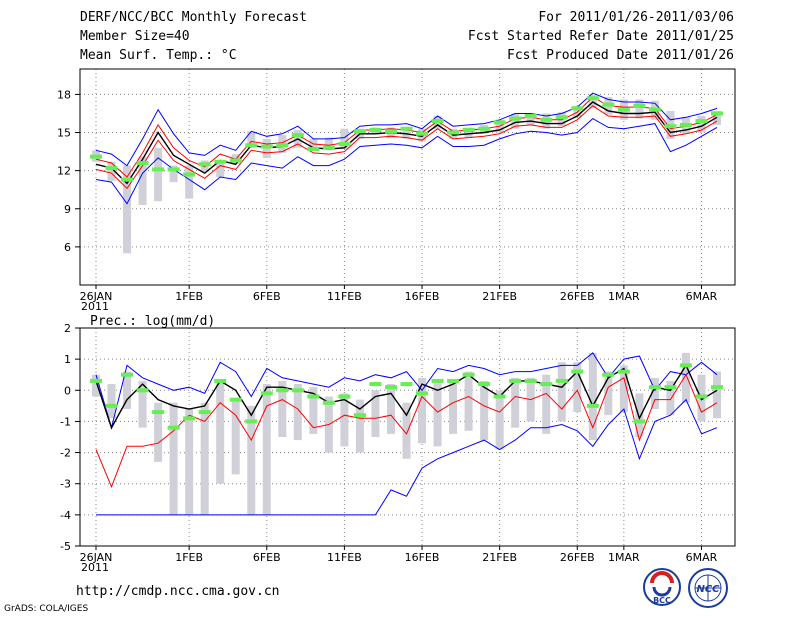  What do you see at coordinates (158, 55) in the screenshot?
I see `temperature-label: Mean Surf. Temp.: °C` at bounding box center [158, 55].